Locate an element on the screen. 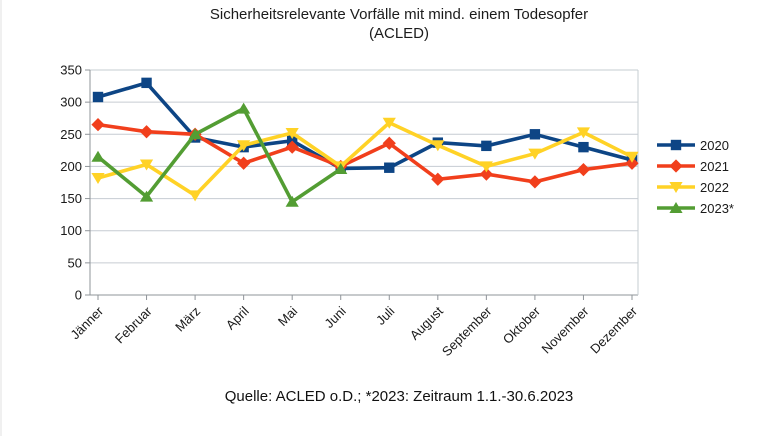 Image resolution: width=766 pixels, height=436 pixels. legend-square-icon is located at coordinates (676, 145).